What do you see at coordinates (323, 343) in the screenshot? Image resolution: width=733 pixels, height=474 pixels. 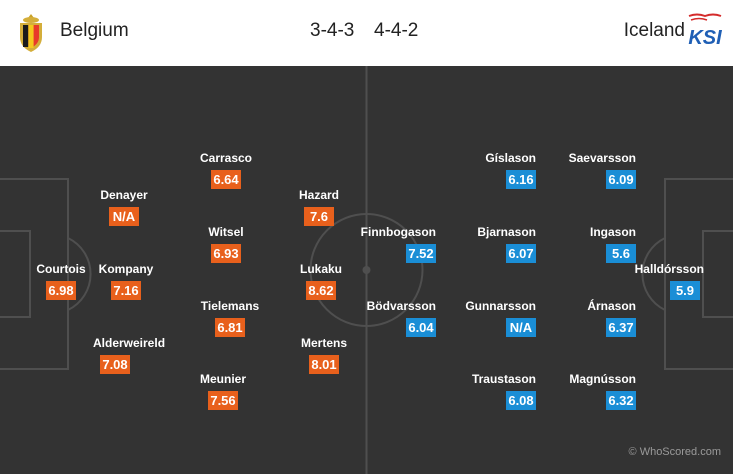 I see `player-name: Mertens` at bounding box center [323, 343].